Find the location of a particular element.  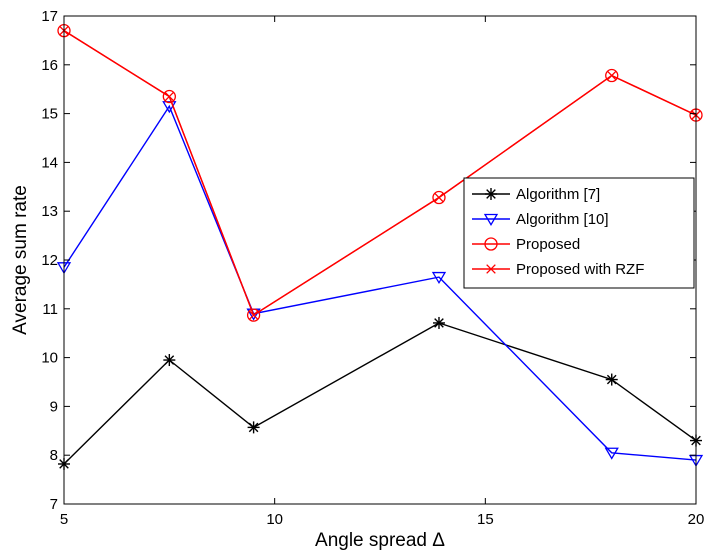

legend-entry: Algorithm [7] is located at coordinates (536, 194).